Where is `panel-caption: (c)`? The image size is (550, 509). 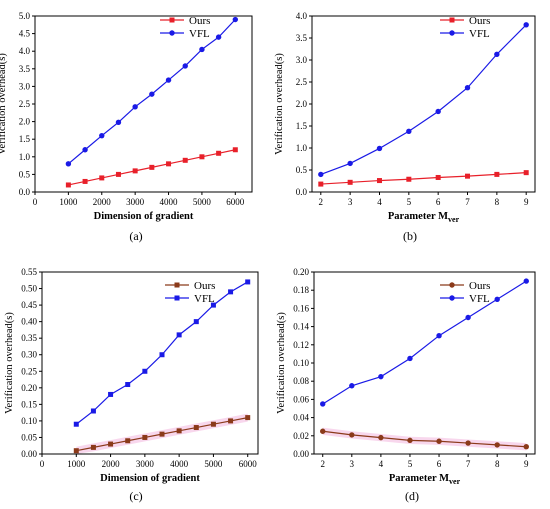
panel-caption: (c) is located at coordinates (135, 496).